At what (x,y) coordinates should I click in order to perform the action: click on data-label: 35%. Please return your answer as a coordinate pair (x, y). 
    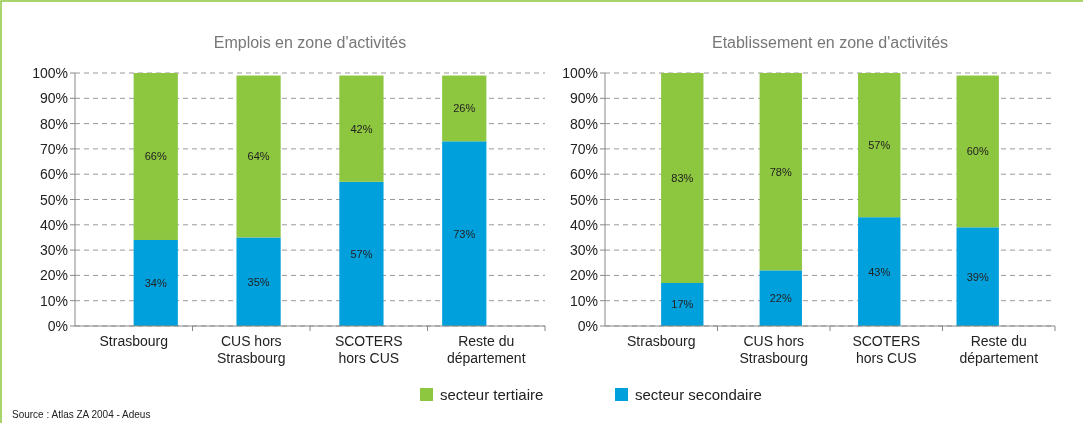
    Looking at the image, I should click on (258, 281).